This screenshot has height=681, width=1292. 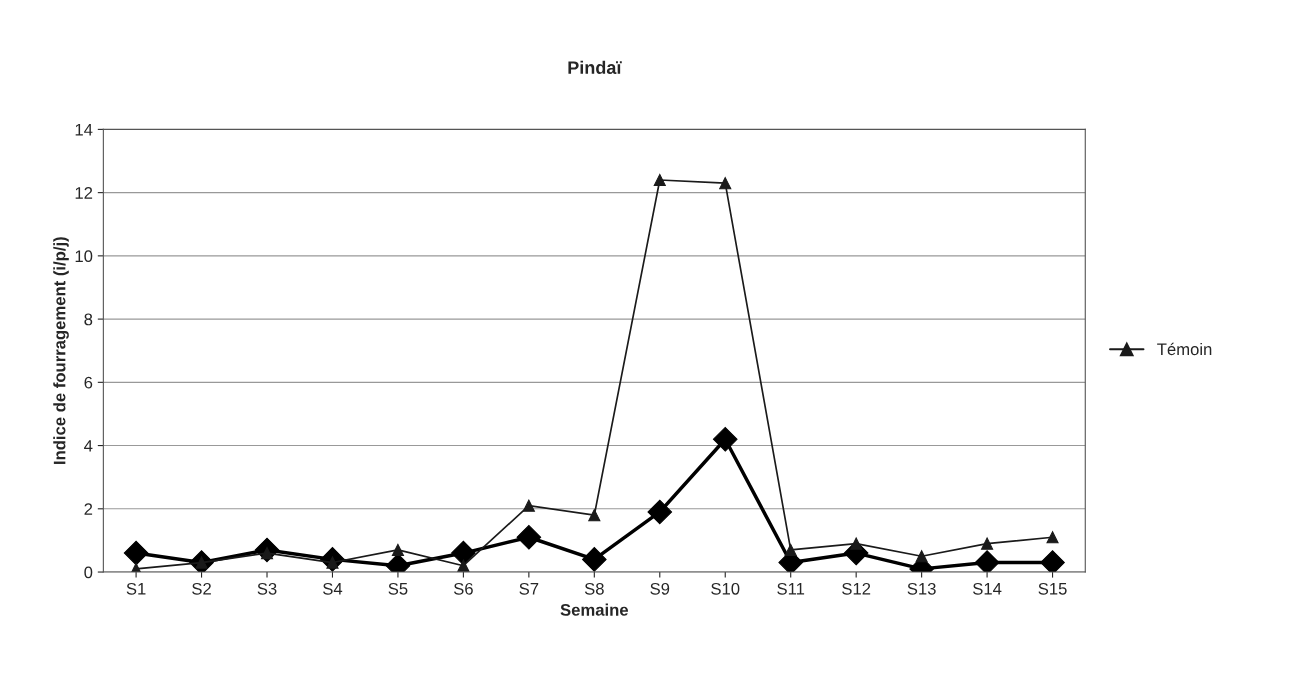 I want to click on y-tick-label: 0, so click(x=88, y=572).